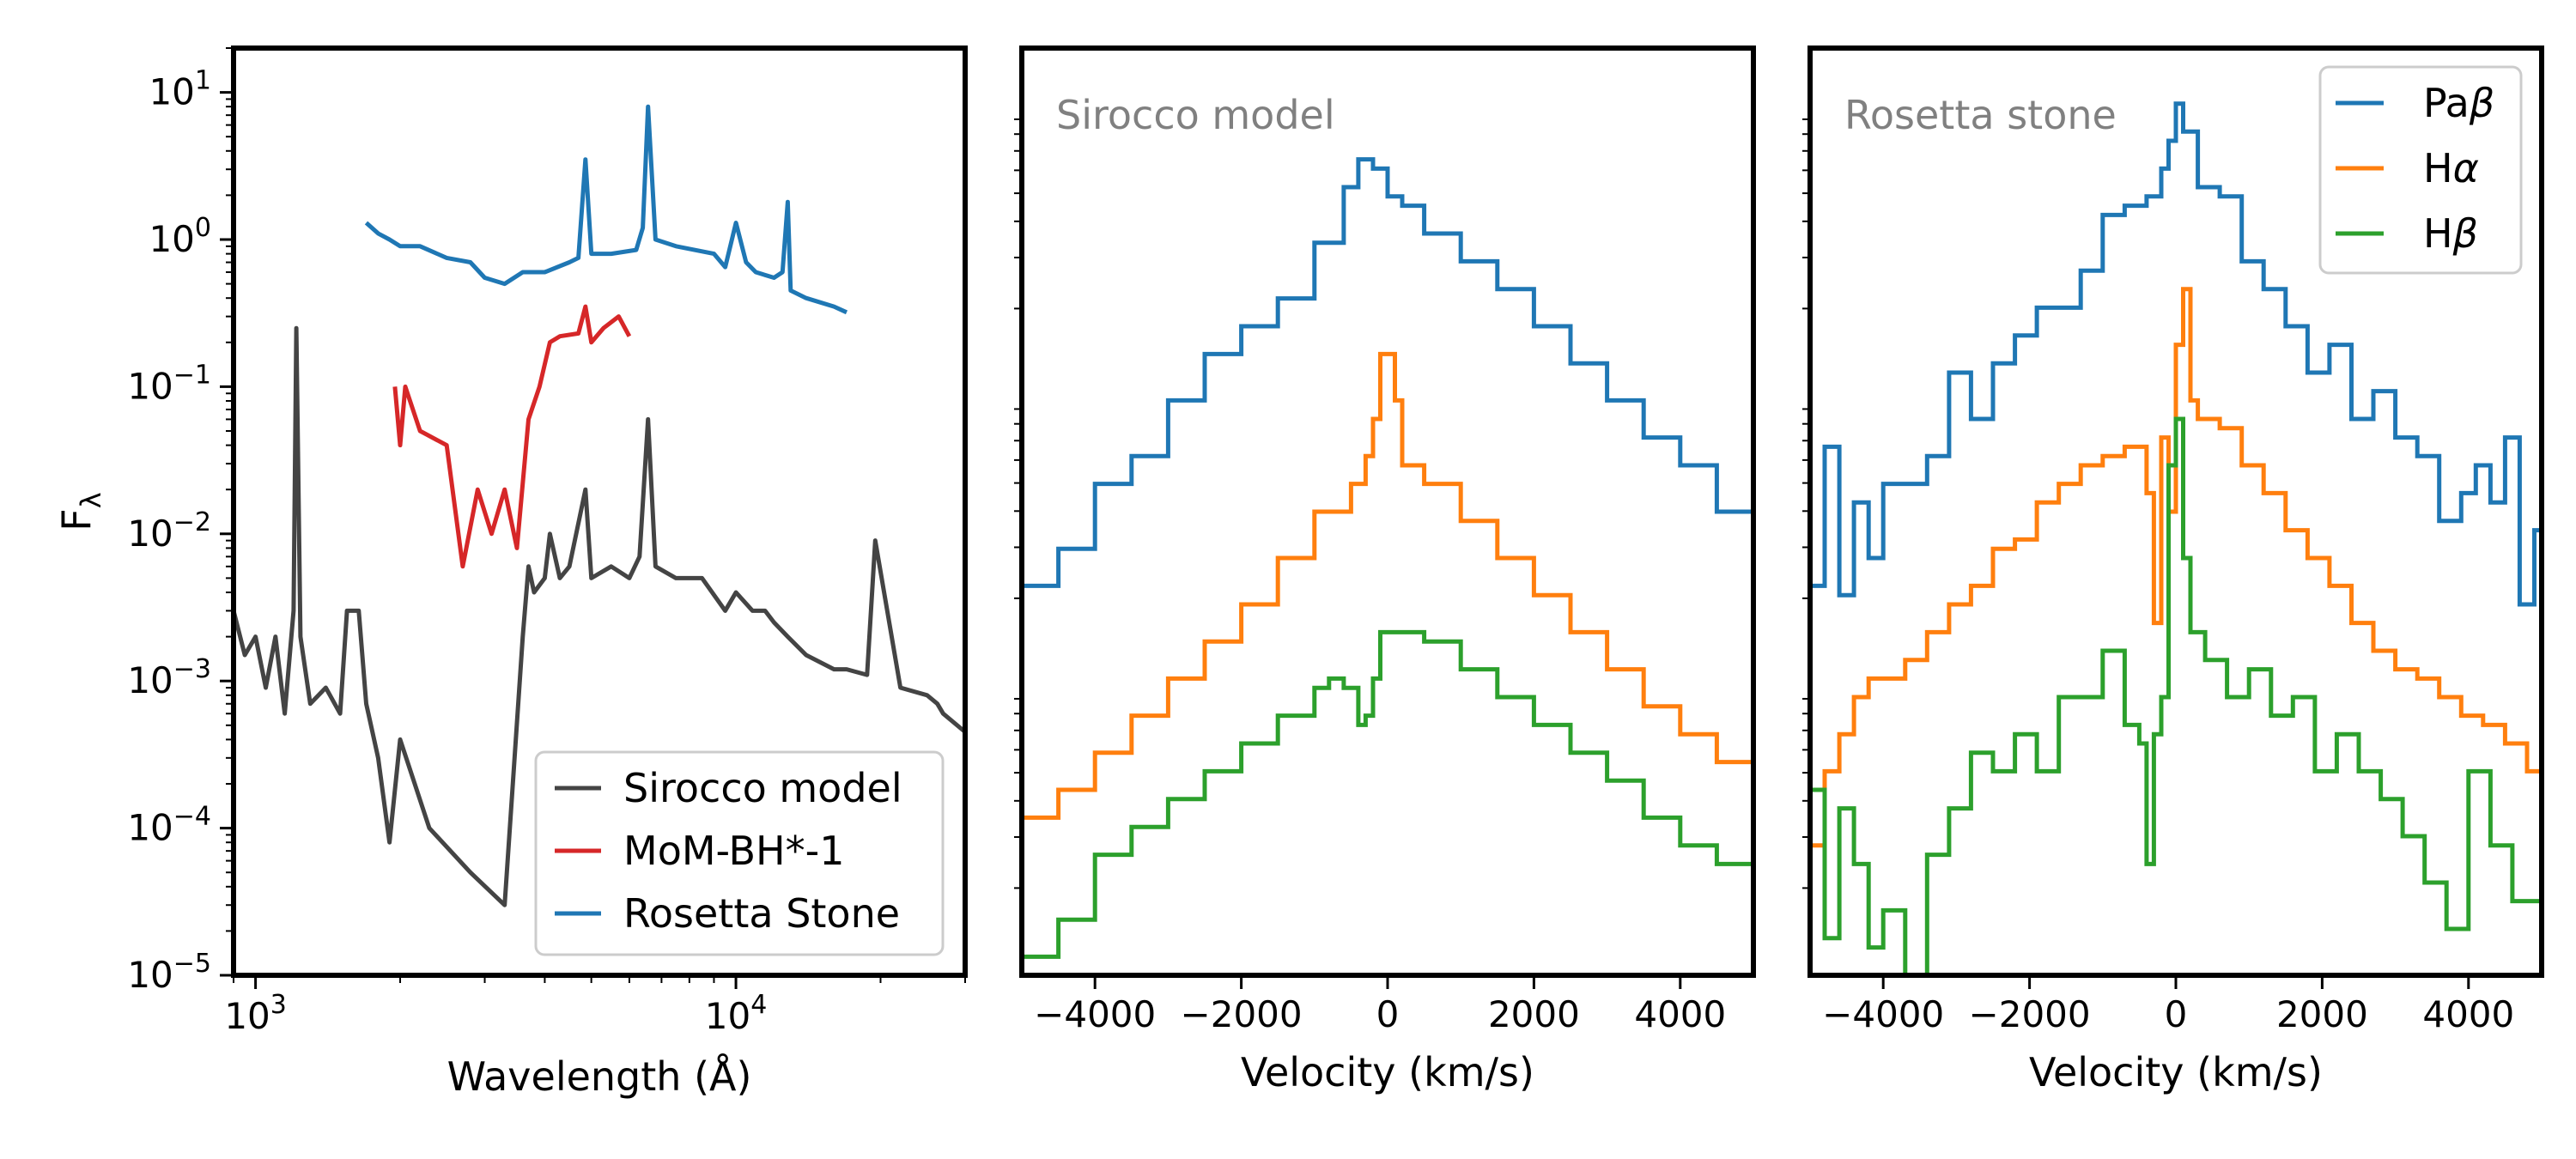  I want to click on panel-rosetta-legend: Paβ Hα Hβ, so click(2420, 170).